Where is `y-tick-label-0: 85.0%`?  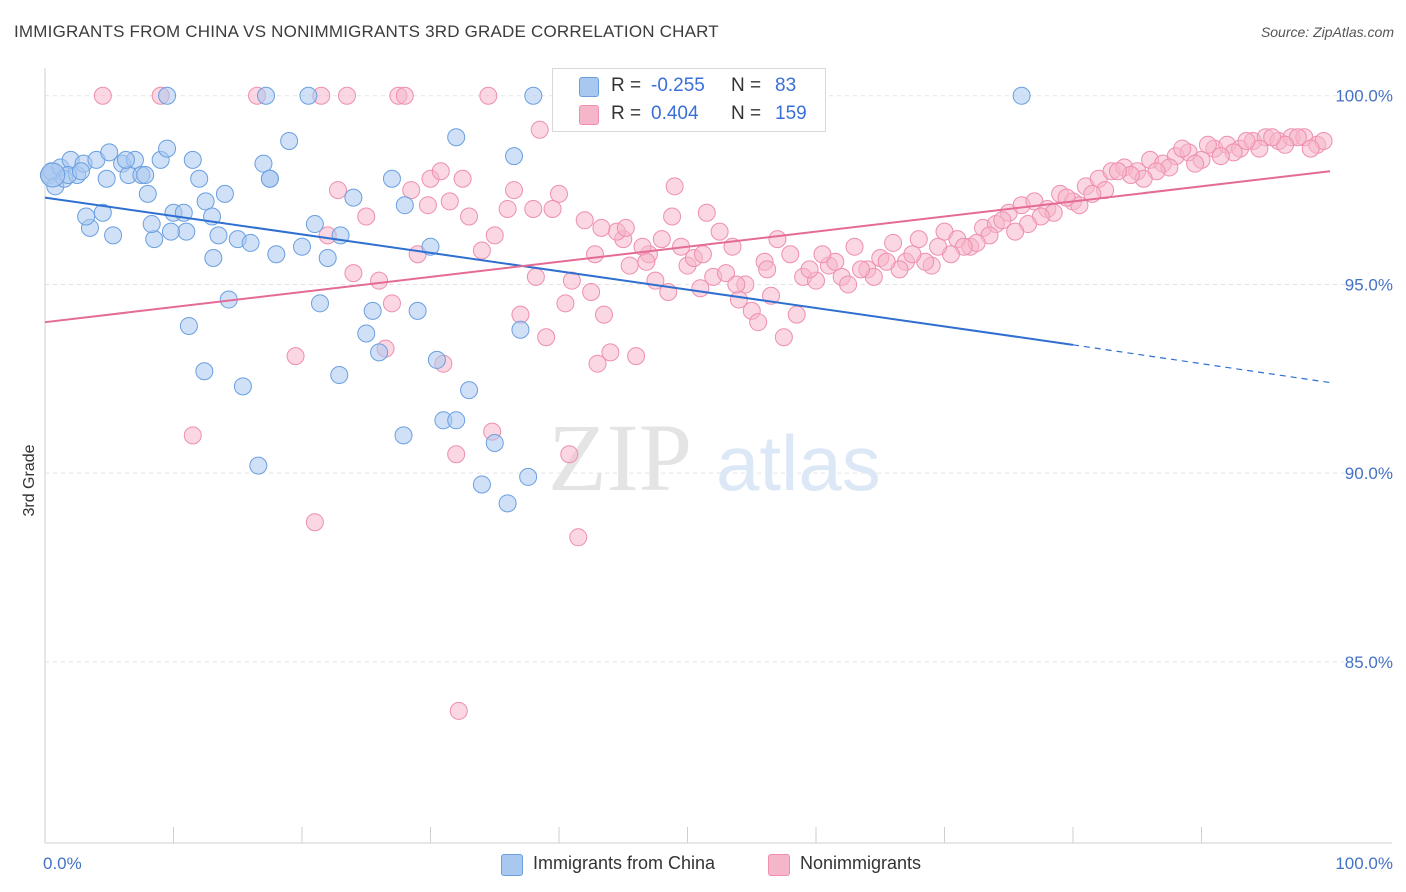
y-tick-label-0: 85.0% is located at coordinates (1369, 662).